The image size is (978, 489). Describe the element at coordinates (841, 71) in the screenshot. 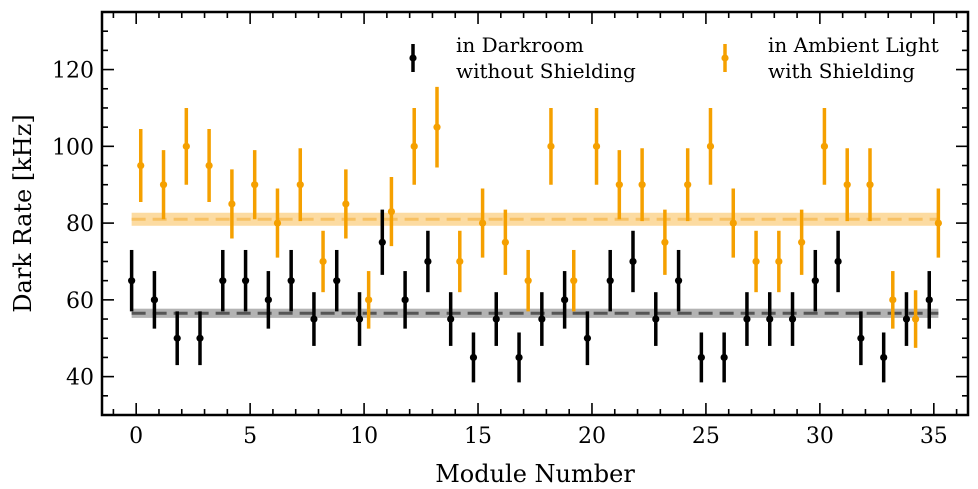

I see `legend-label-1-line-1: with Shielding` at that location.